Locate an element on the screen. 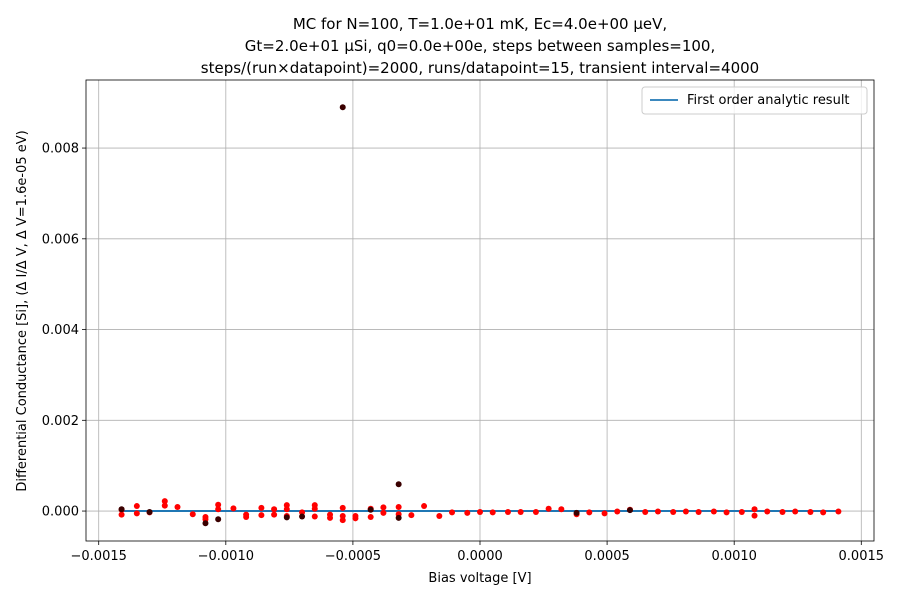 The width and height of the screenshot is (900, 600). y-tick-label: 0.000 is located at coordinates (60, 512).